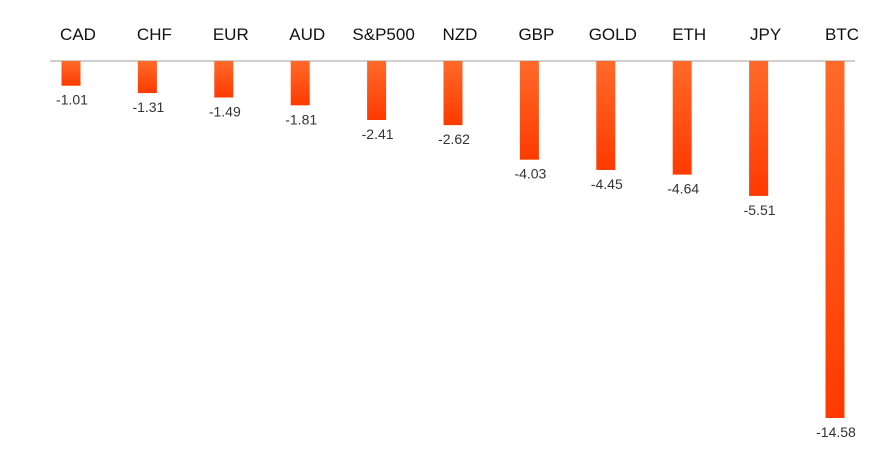 The height and width of the screenshot is (472, 880). Describe the element at coordinates (154, 34) in the screenshot. I see `category-label: CHF` at that location.